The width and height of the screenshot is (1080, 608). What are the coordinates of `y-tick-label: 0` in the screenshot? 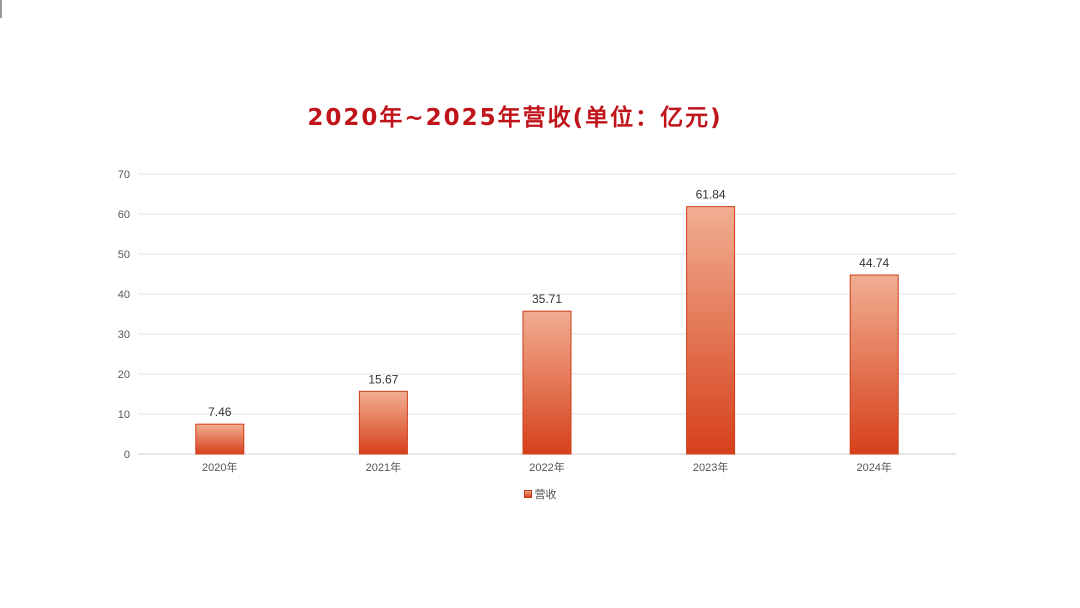 It's located at (127, 455).